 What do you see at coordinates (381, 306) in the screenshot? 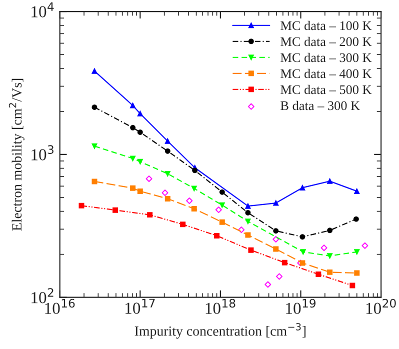
I see `x-tick-label: 10$^{20}$` at bounding box center [381, 306].